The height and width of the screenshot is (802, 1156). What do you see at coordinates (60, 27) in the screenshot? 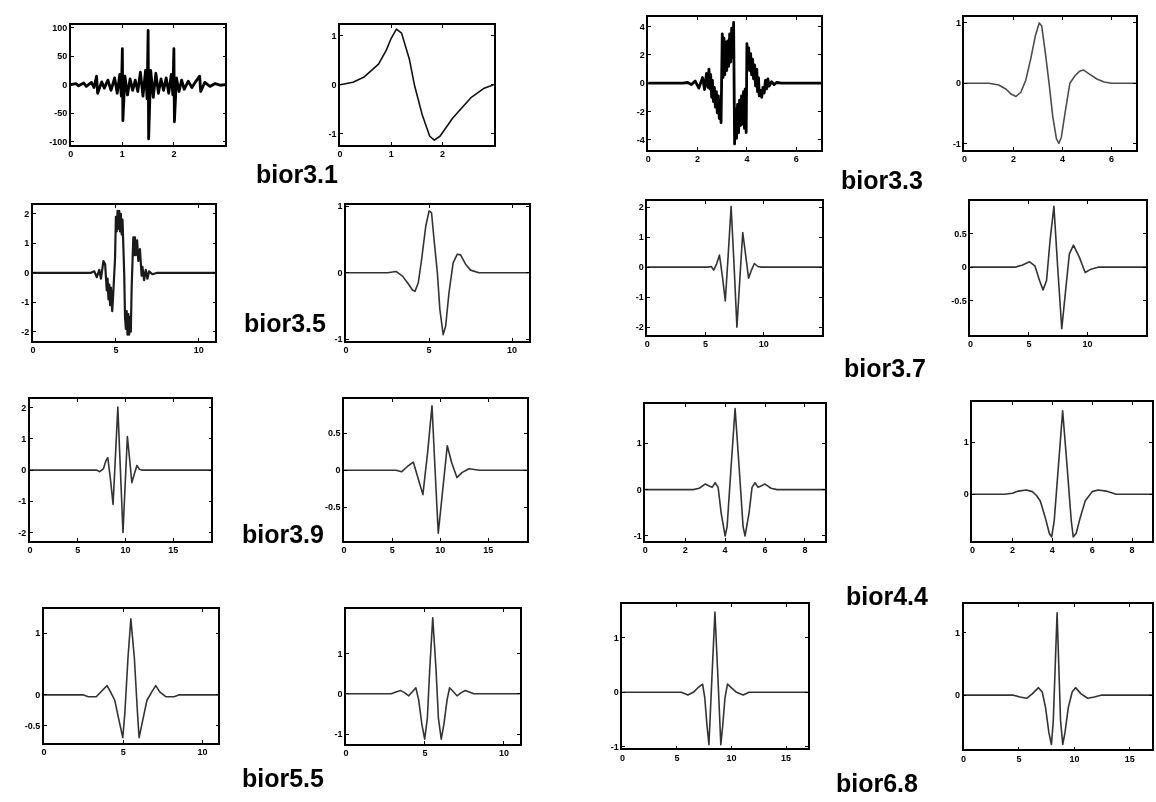
I see `y-tick-label: 100` at bounding box center [60, 27].